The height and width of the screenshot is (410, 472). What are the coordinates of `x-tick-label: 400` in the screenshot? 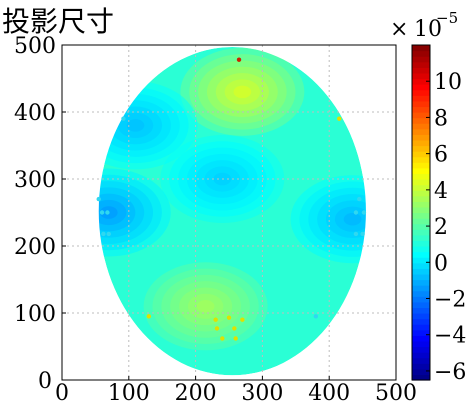 It's located at (329, 393).